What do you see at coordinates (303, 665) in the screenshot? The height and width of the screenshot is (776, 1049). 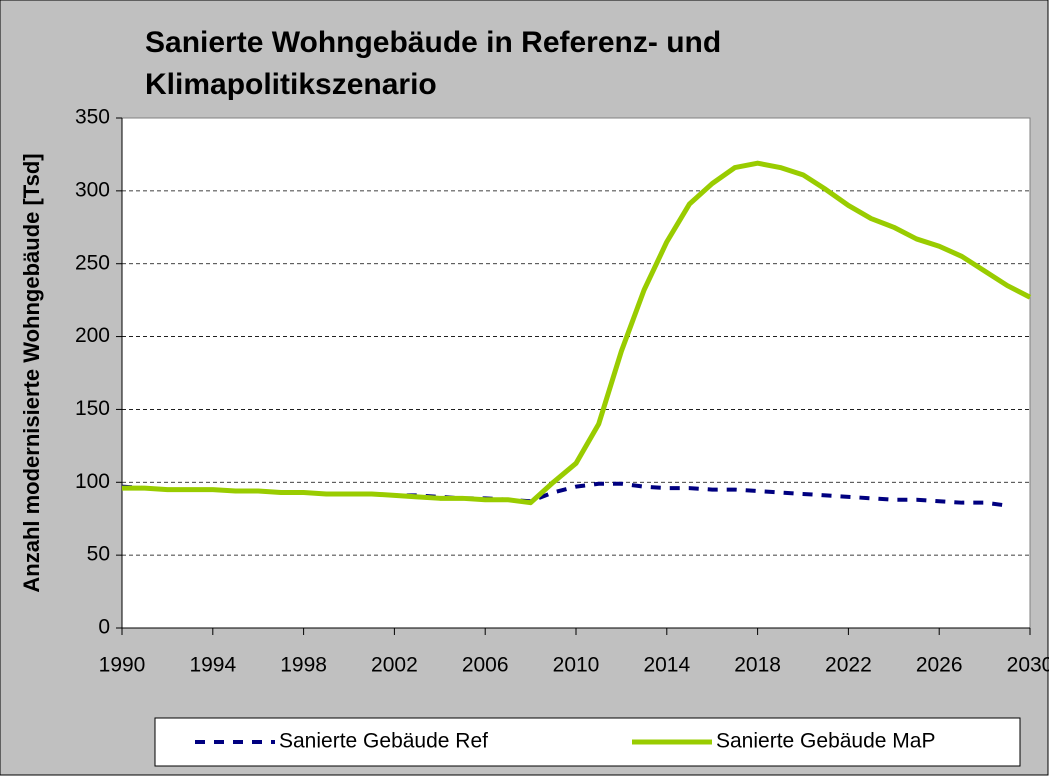 I see `x-tick-label: 1998` at bounding box center [303, 665].